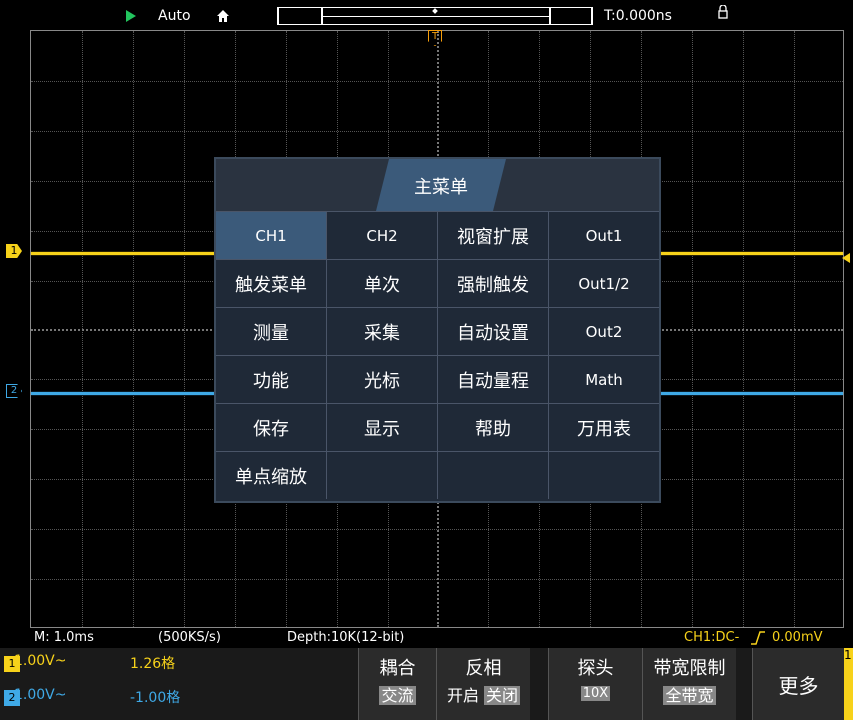  I want to click on ch2-info: 2 1.00V~ -1.00格, so click(175, 702).